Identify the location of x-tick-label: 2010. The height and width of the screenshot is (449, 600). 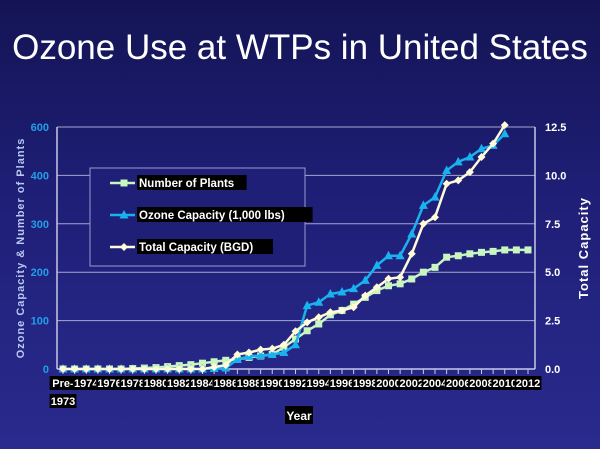
(505, 384).